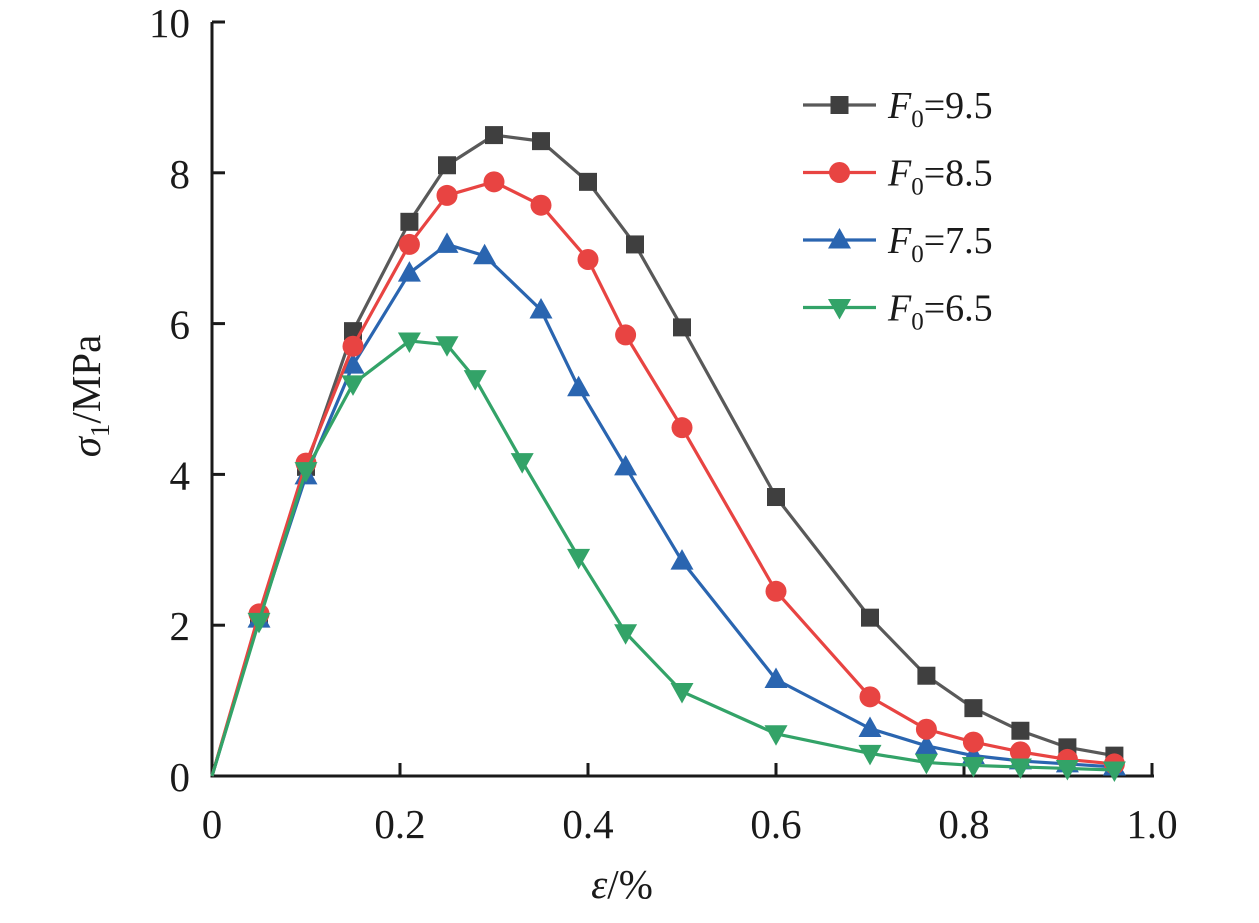  Describe the element at coordinates (940, 109) in the screenshot. I see `legend-label: F0=9.5` at that location.